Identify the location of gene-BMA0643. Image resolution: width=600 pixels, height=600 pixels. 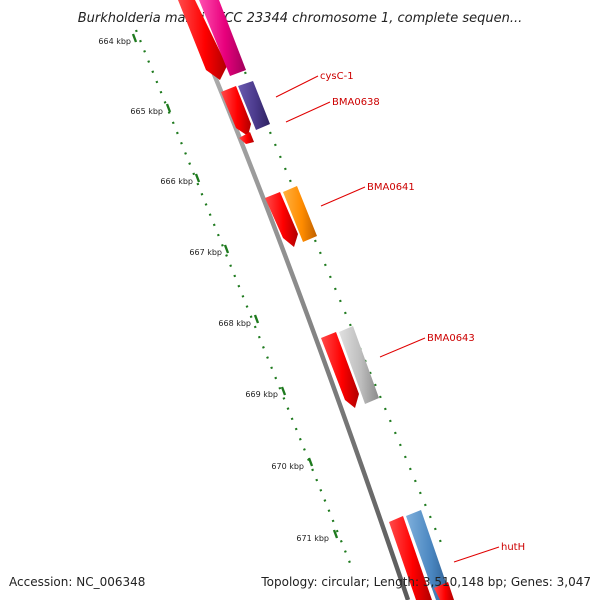
(359, 365).